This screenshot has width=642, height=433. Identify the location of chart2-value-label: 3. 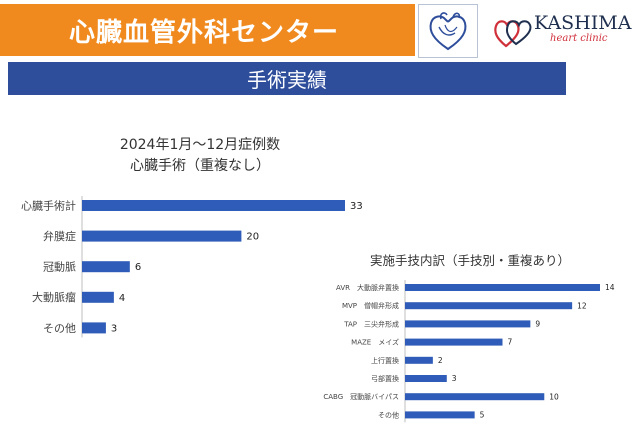
(454, 378).